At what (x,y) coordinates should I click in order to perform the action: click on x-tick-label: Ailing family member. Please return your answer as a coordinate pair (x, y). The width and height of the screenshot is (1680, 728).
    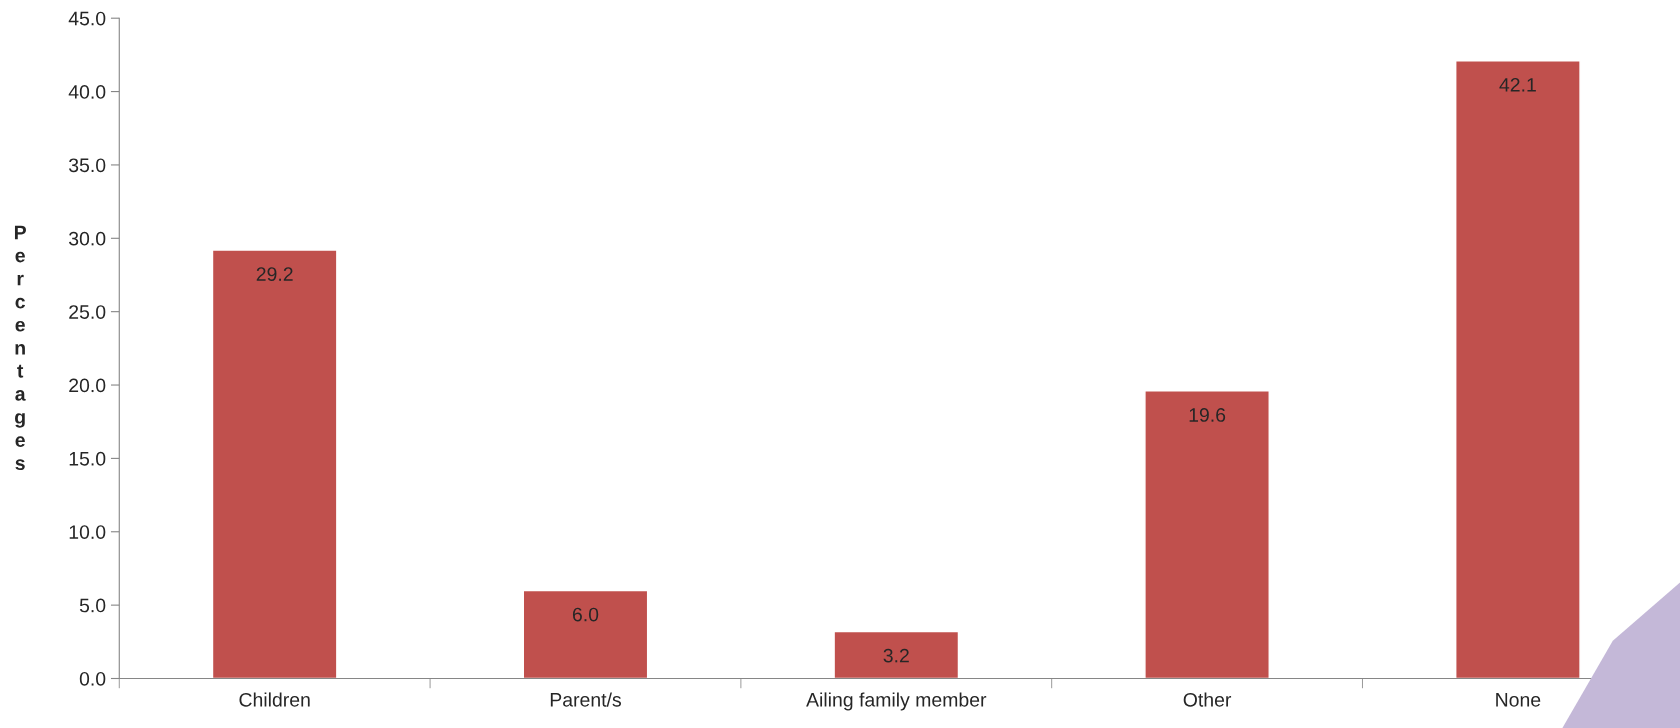
    Looking at the image, I should click on (896, 701).